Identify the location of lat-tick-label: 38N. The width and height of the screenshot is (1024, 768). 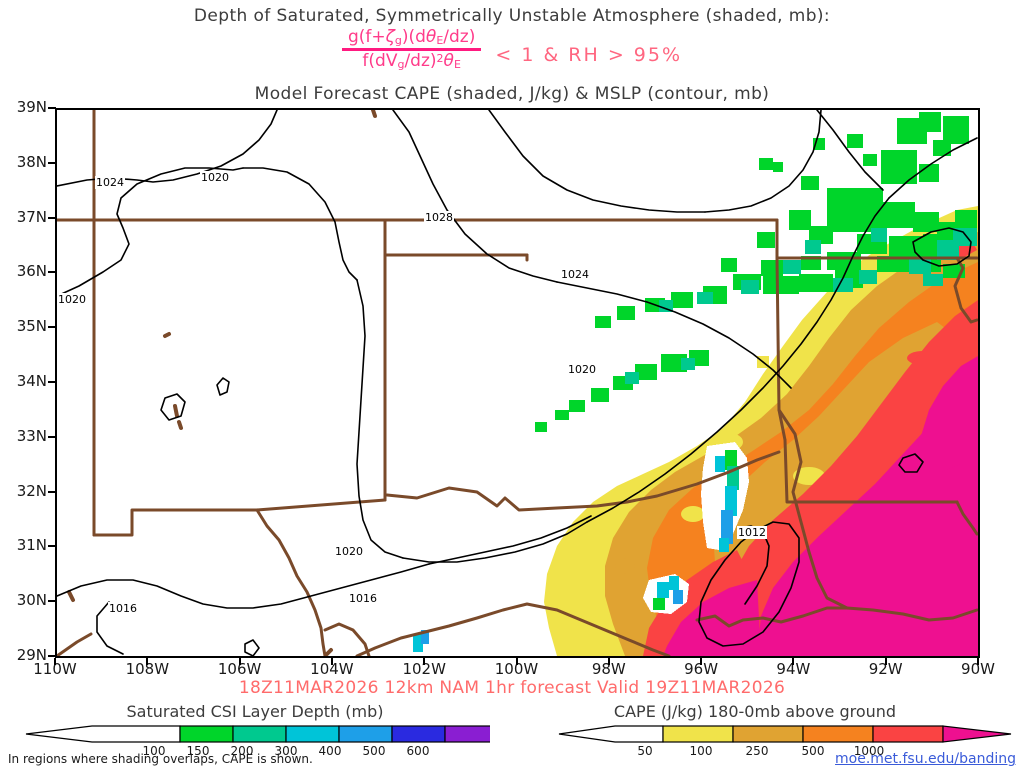
(31, 161).